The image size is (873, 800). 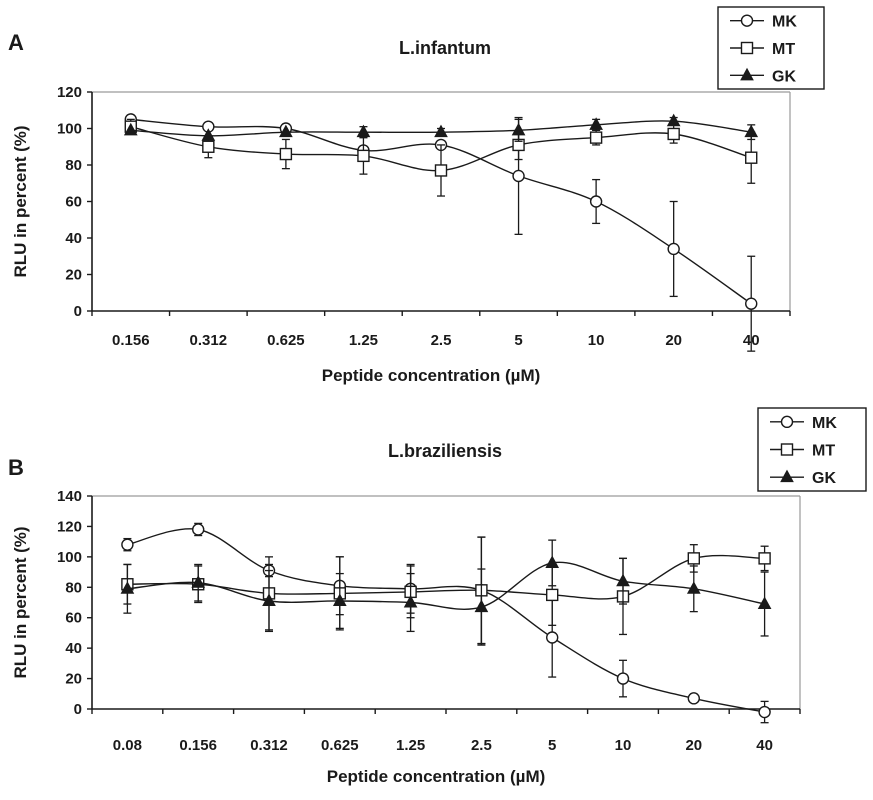 I want to click on chart-title: L.infantum, so click(x=445, y=48).